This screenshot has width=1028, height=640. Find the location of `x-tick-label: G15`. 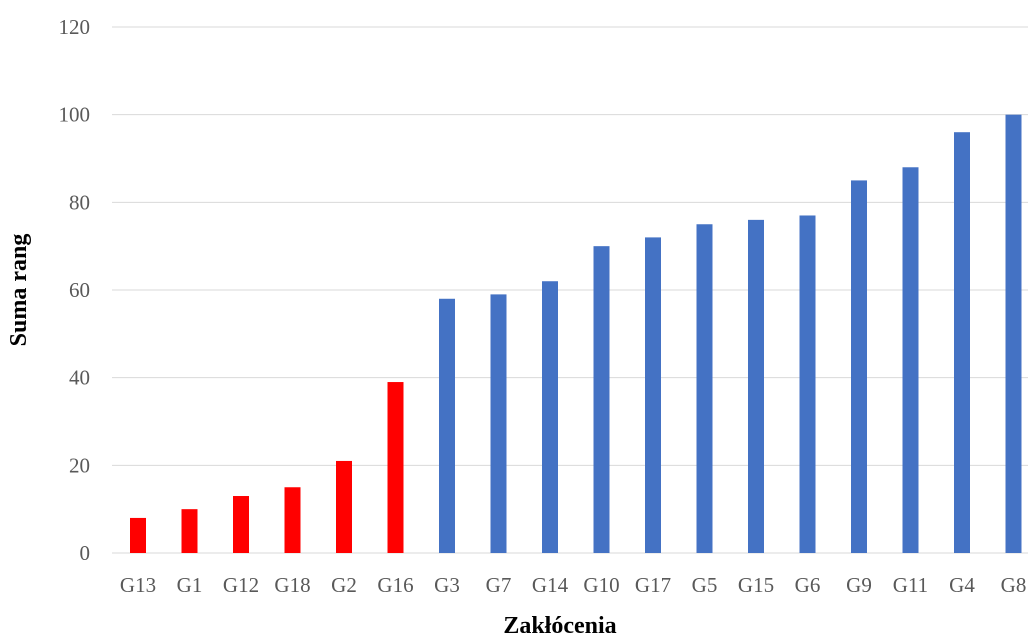

x-tick-label: G15 is located at coordinates (756, 585).